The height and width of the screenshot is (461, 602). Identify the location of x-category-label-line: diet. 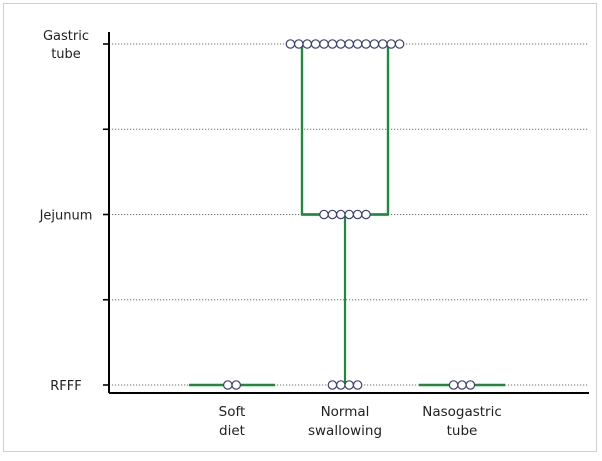
(232, 431).